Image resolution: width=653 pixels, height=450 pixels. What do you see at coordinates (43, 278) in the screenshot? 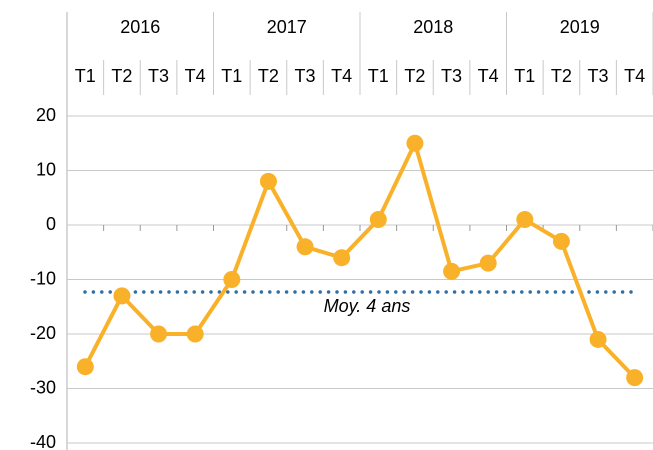
I see `y-tick-label: -10` at bounding box center [43, 278].